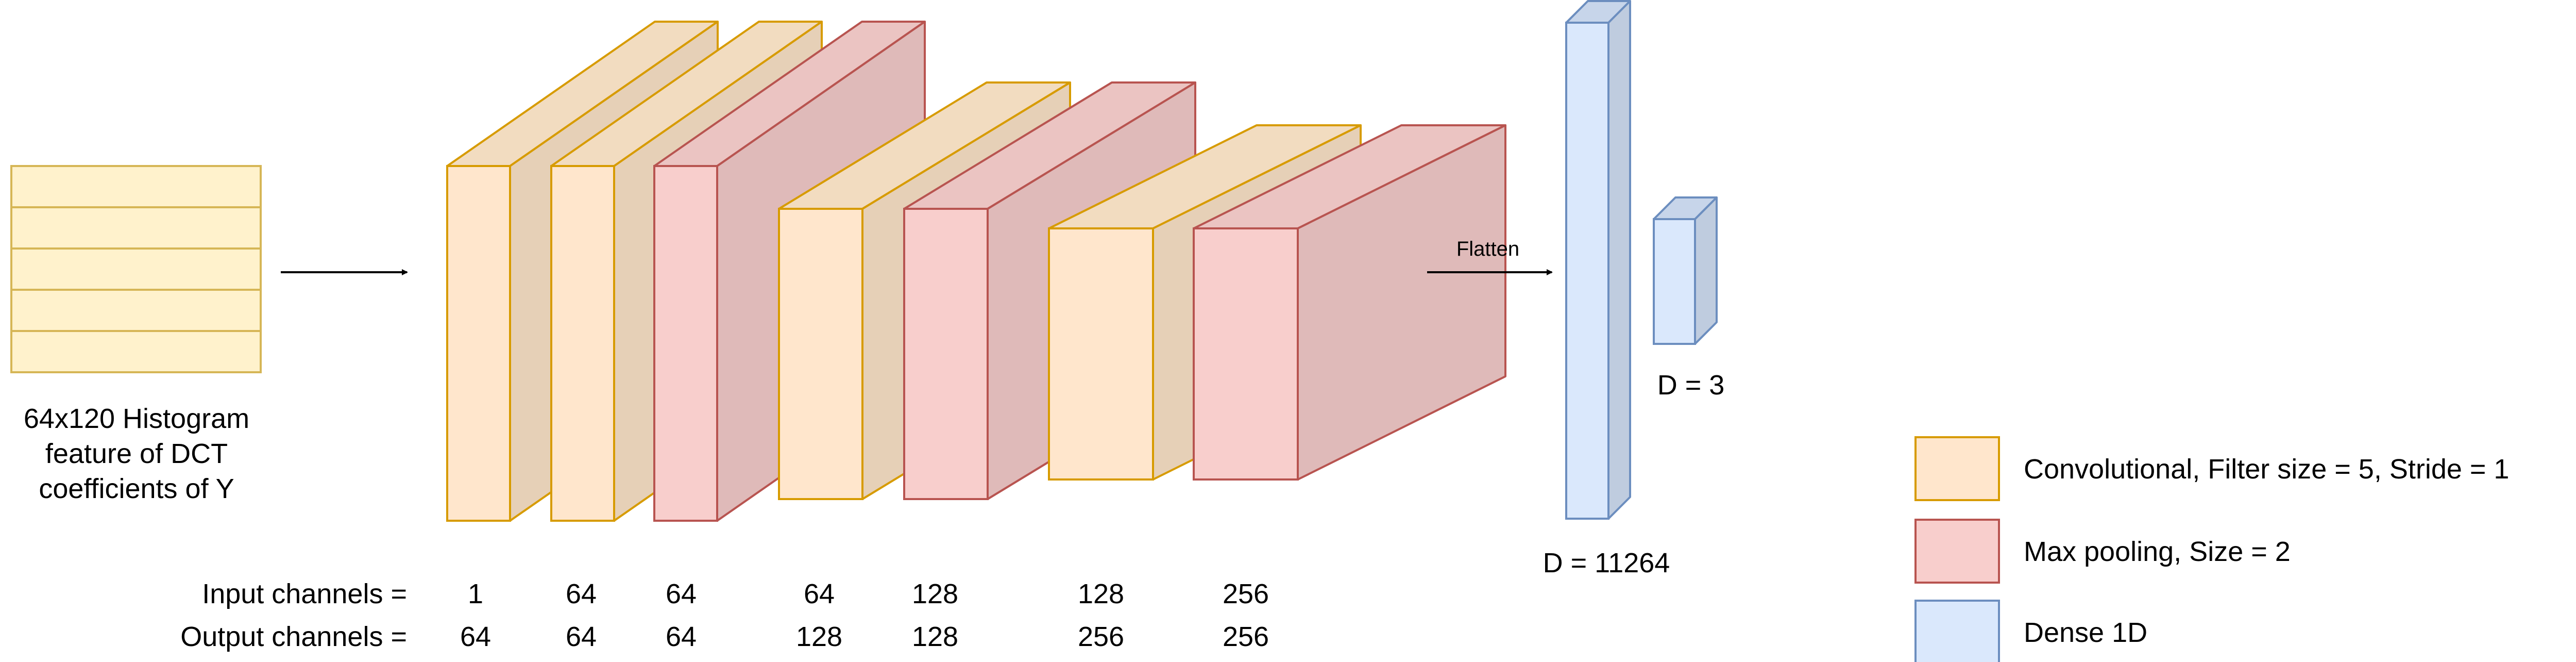 Image resolution: width=2576 pixels, height=662 pixels. What do you see at coordinates (1587, 271) in the screenshot?
I see `dense-layer-large-front-face` at bounding box center [1587, 271].